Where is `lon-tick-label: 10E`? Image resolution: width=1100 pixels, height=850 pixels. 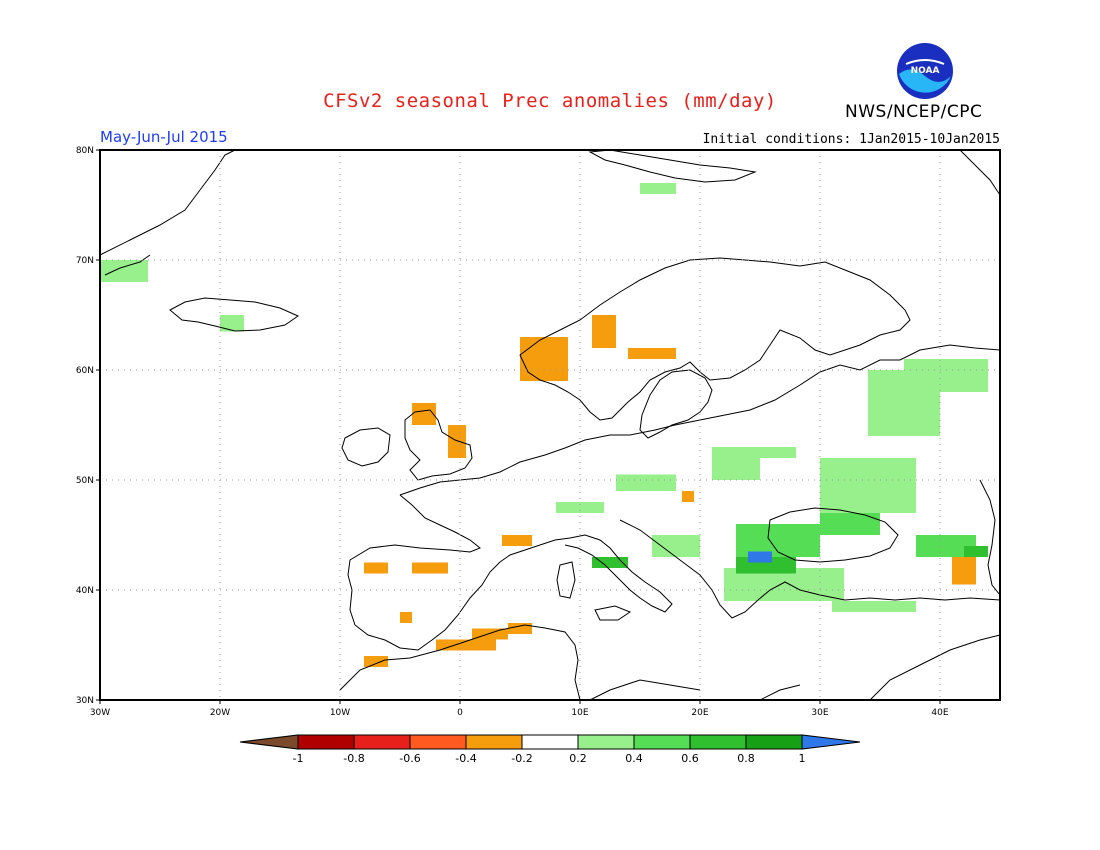 lon-tick-label: 10E is located at coordinates (579, 713).